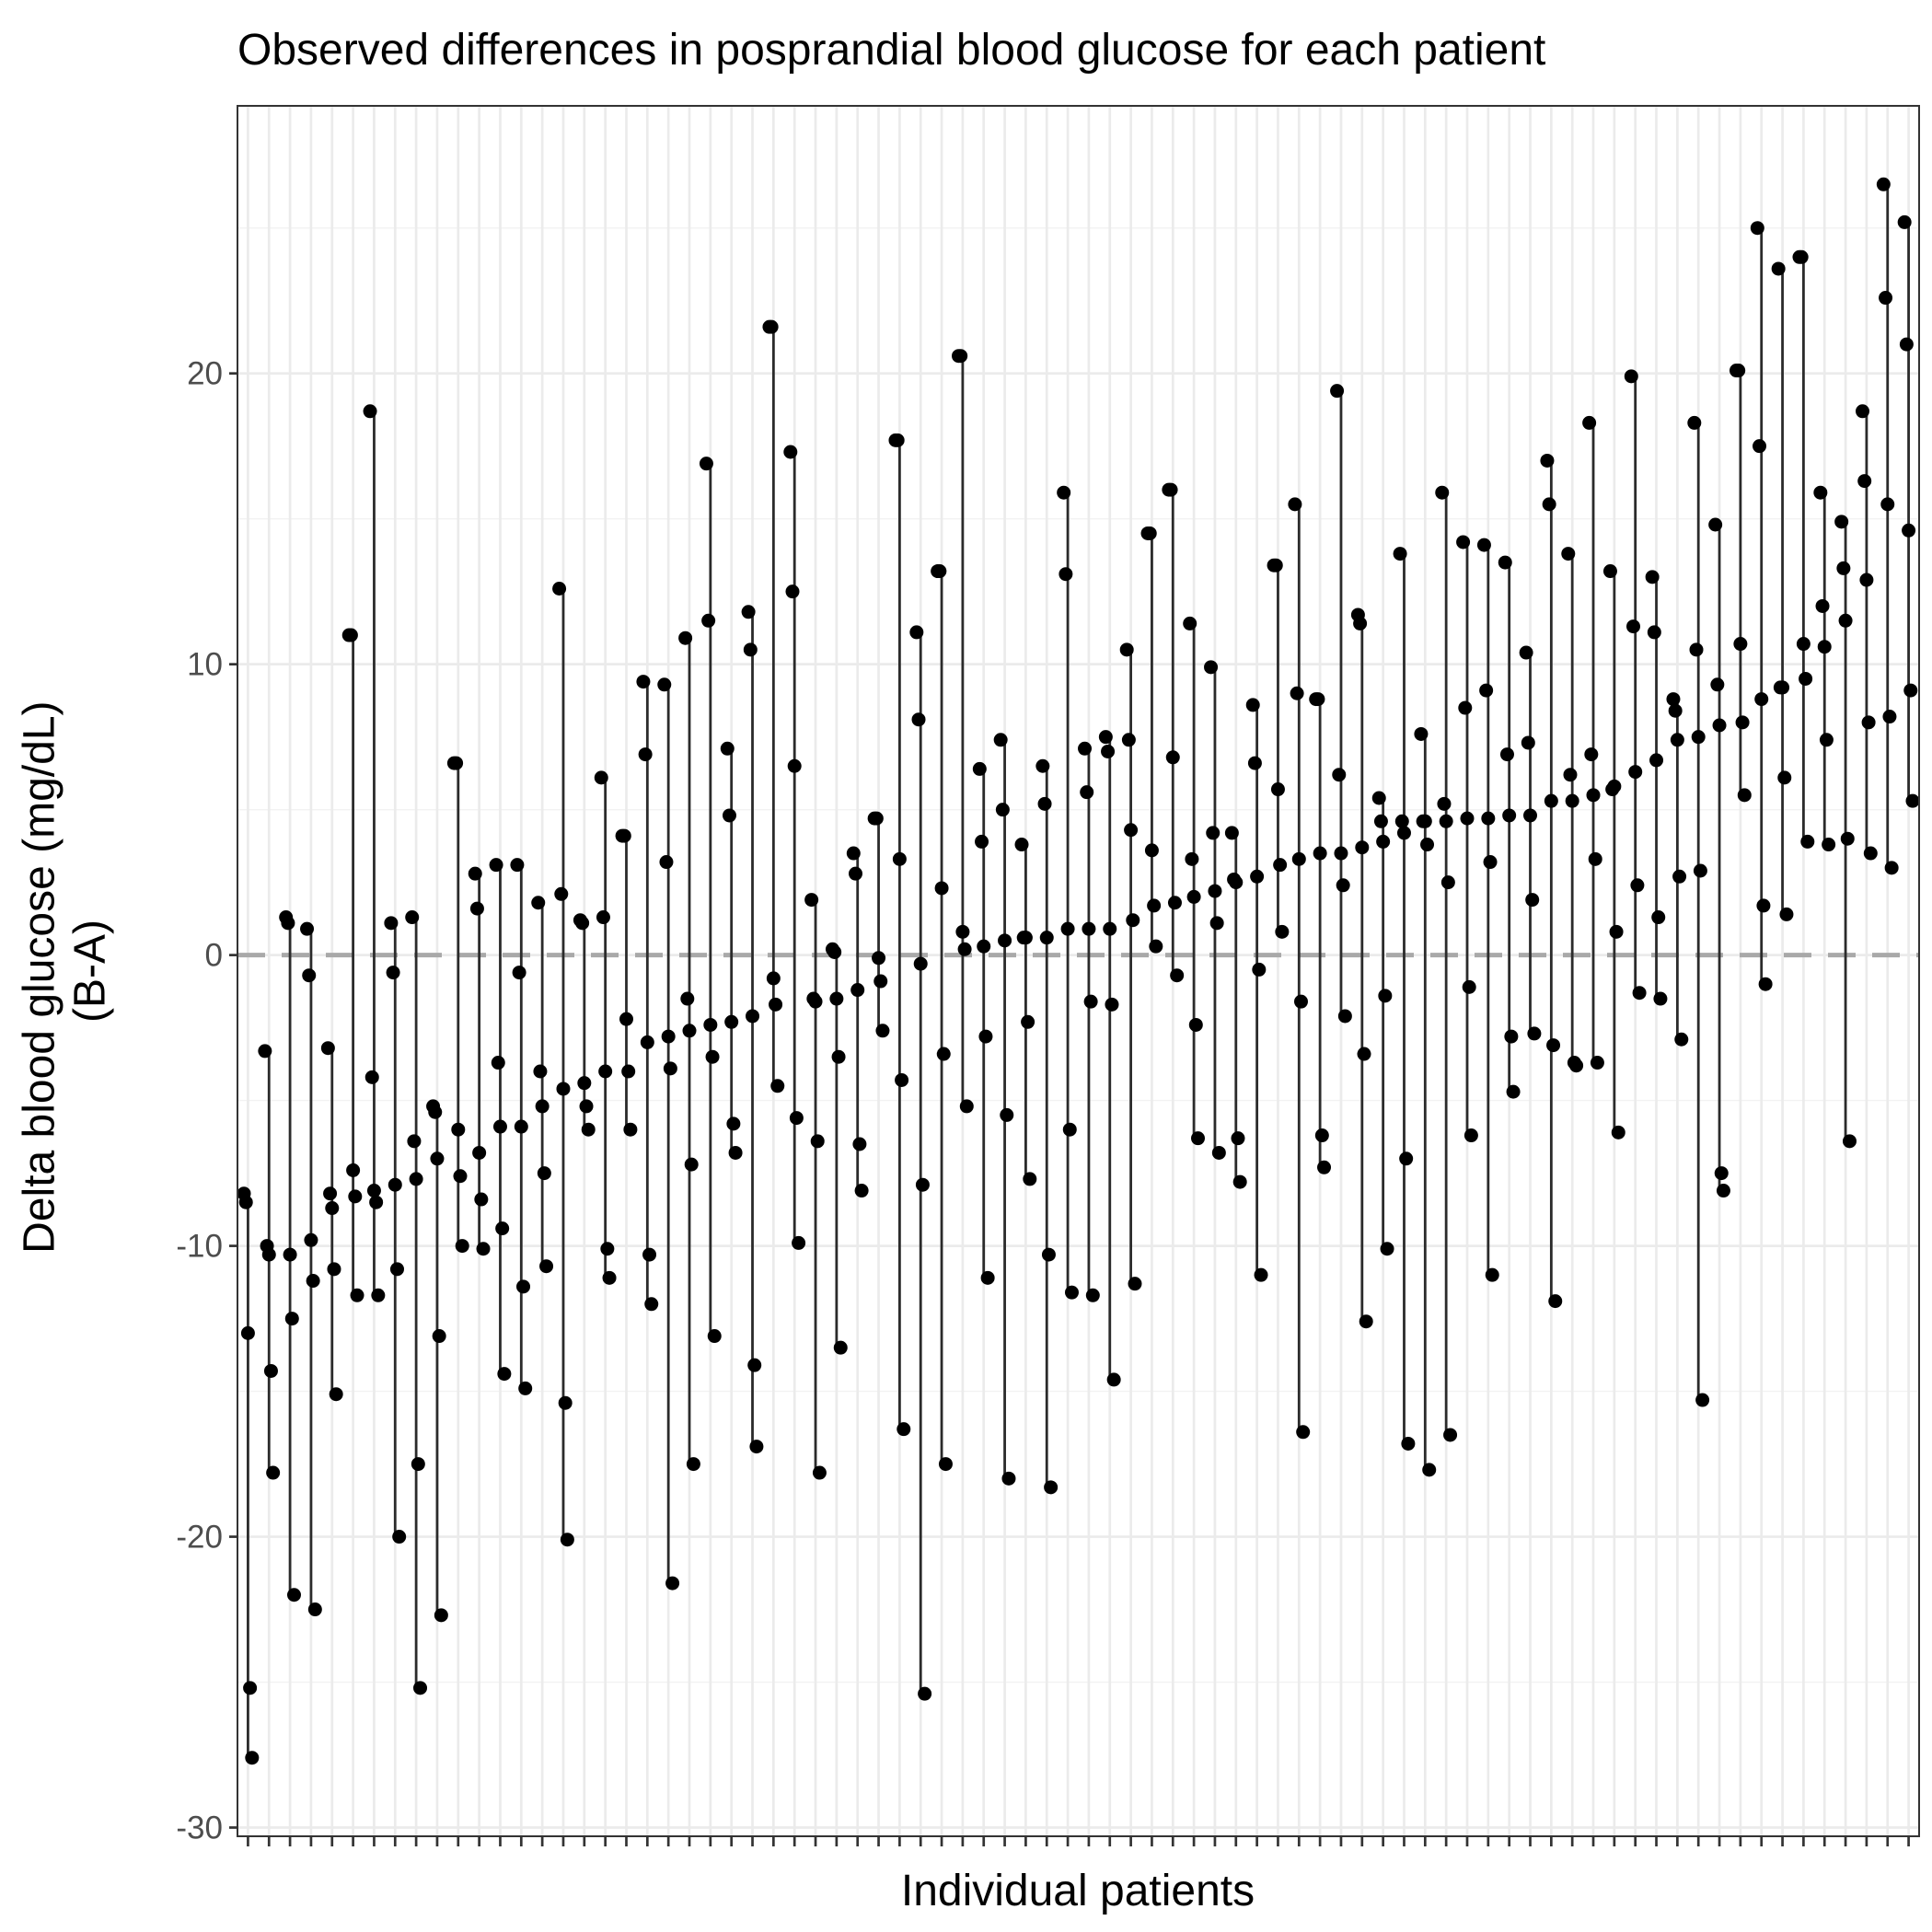  What do you see at coordinates (205, 665) in the screenshot?
I see `y-tick-label: 10` at bounding box center [205, 665].